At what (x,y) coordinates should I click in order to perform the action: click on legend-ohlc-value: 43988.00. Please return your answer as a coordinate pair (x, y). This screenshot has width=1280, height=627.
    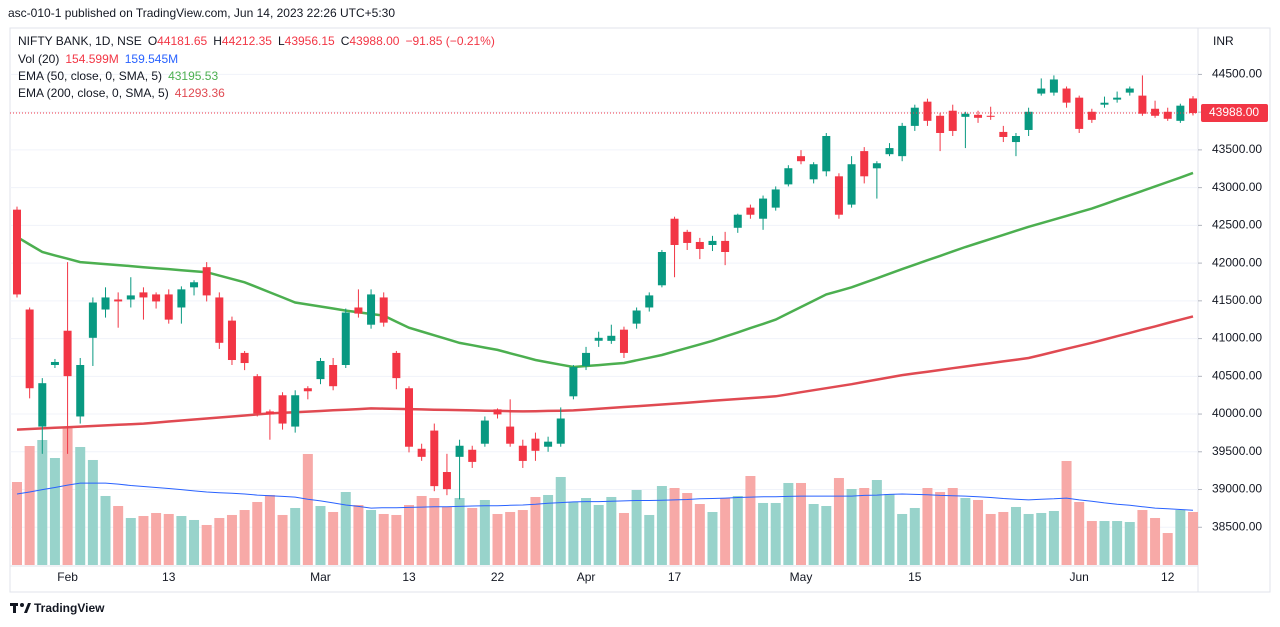
    Looking at the image, I should click on (374, 41).